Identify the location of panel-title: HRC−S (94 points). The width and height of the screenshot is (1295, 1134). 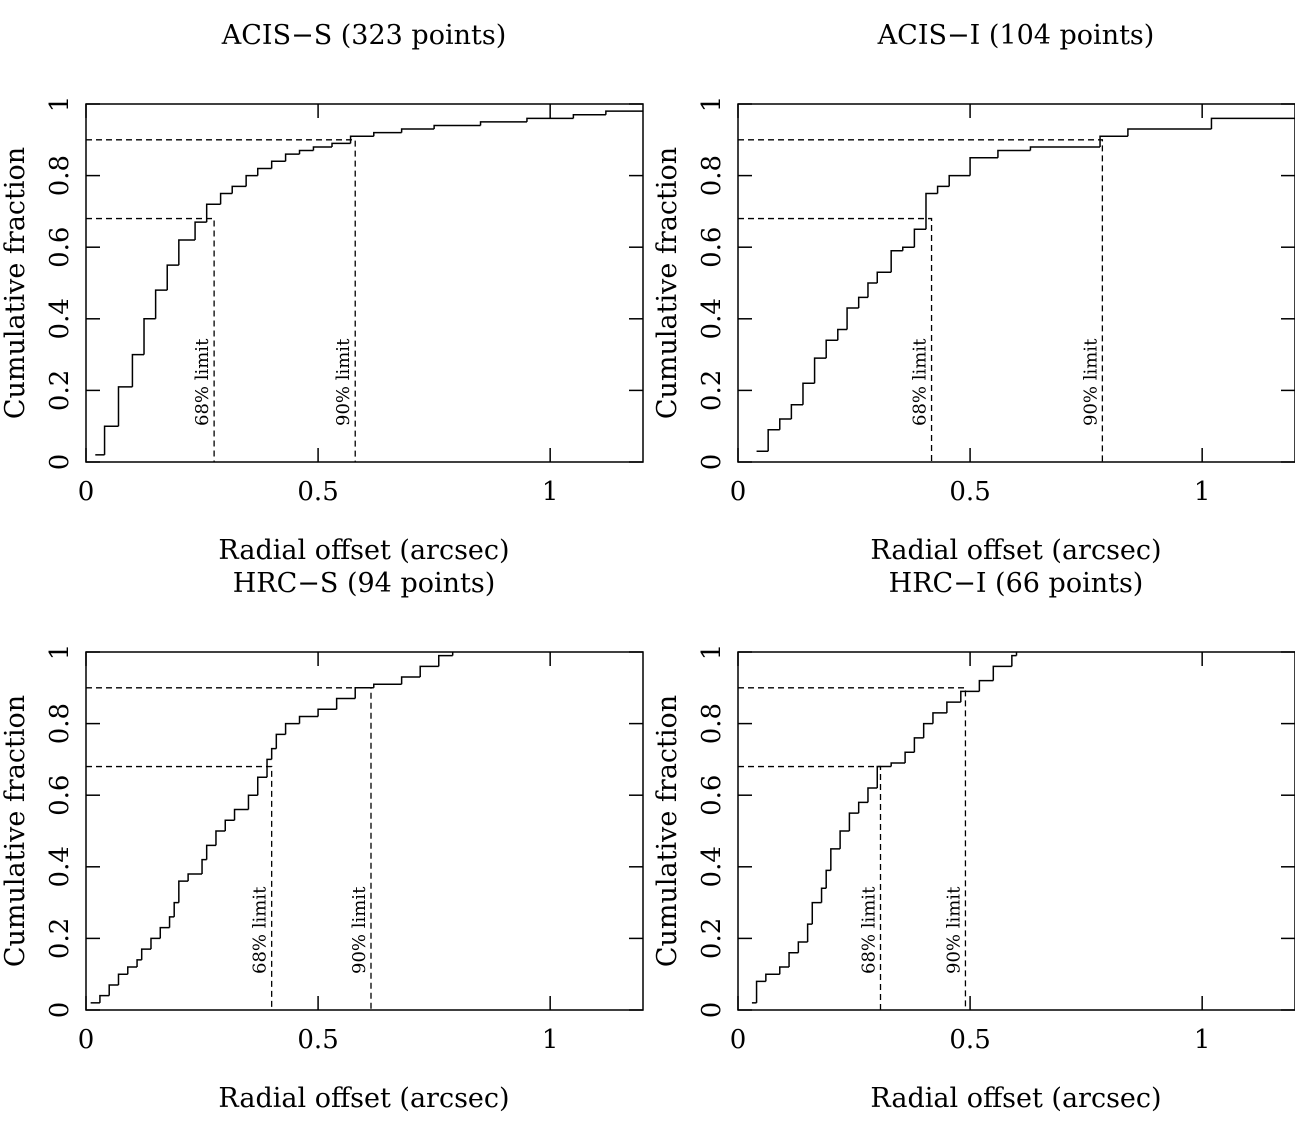
(364, 583).